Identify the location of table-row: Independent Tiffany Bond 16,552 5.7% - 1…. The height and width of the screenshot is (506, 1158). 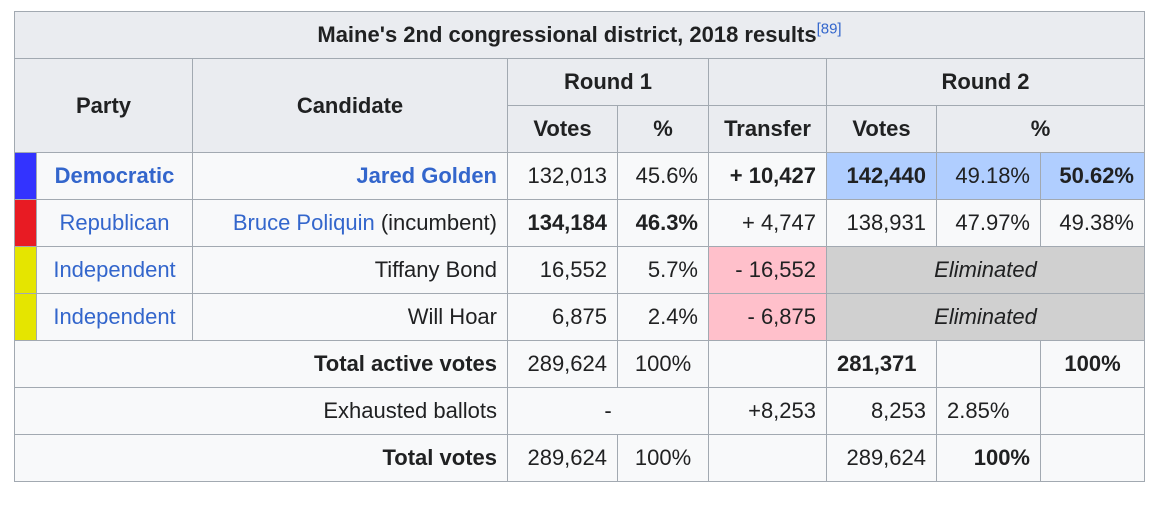
(579, 270).